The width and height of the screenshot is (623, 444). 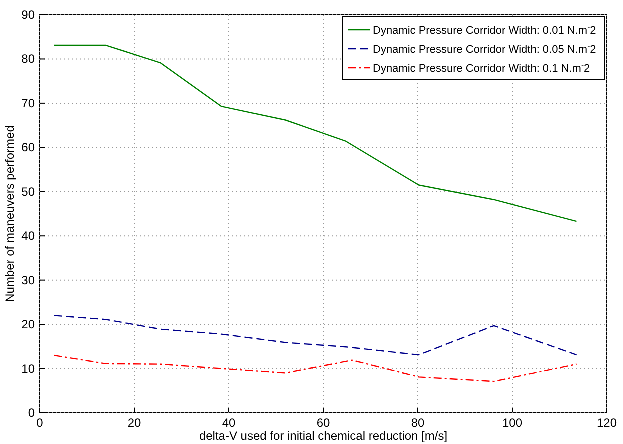 I want to click on y-tick-label: 0, so click(x=32, y=413).